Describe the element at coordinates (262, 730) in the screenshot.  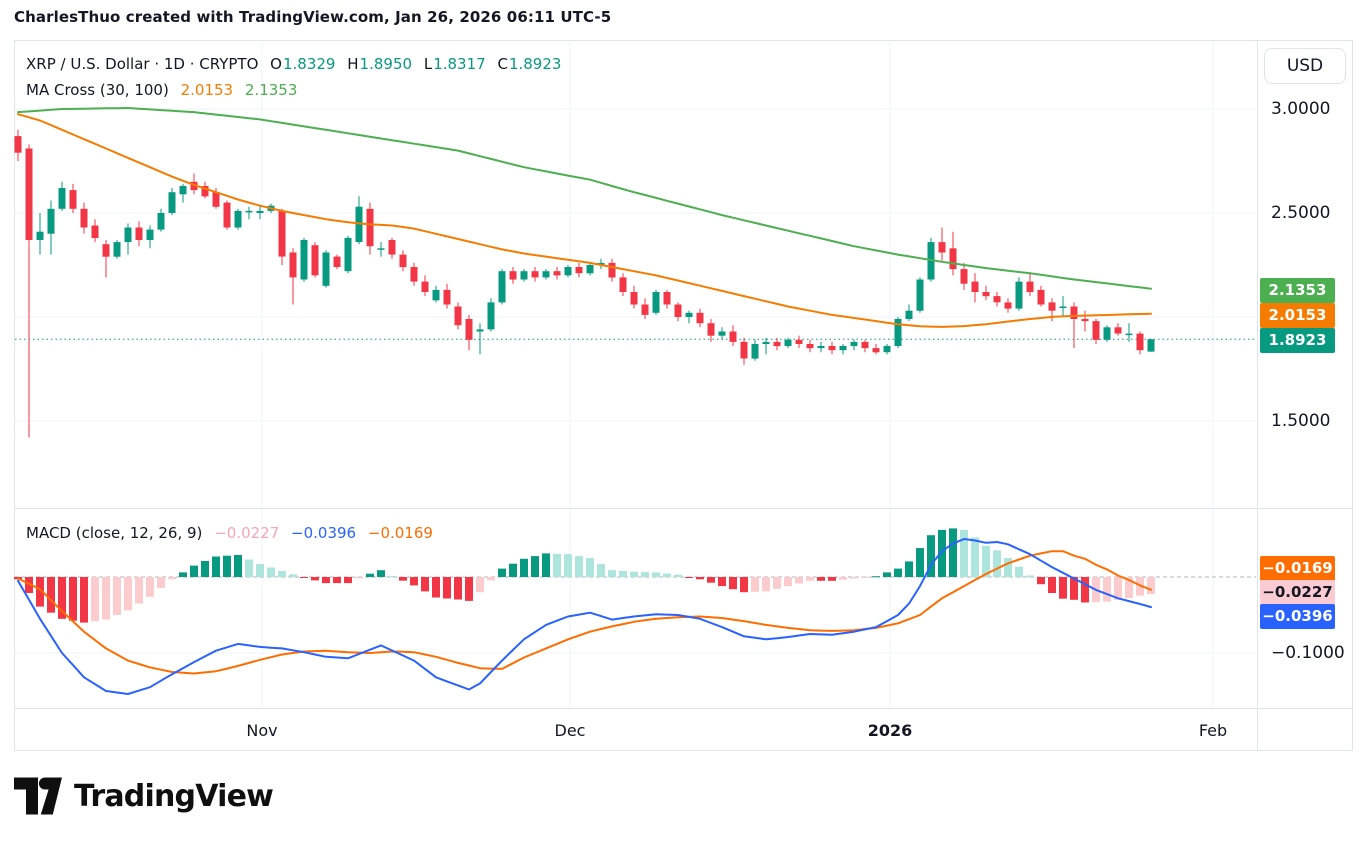
I see `time-axis-label: Nov` at that location.